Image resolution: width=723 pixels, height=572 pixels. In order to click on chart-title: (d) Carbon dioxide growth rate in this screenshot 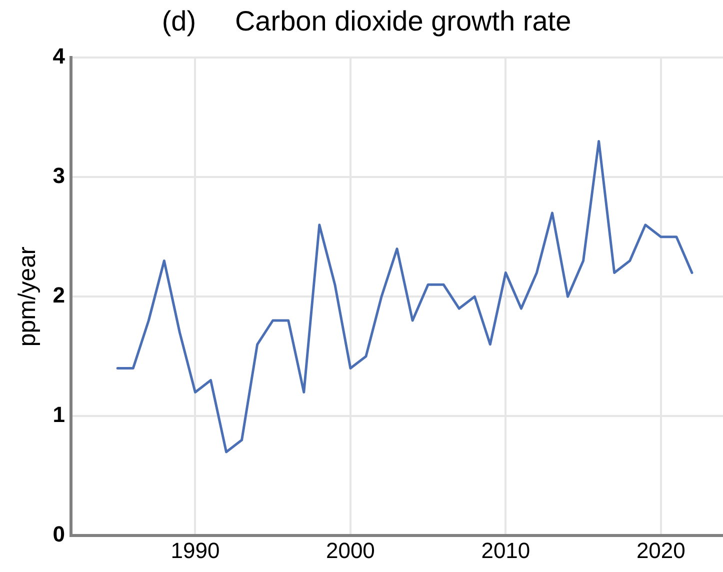, I will do `click(367, 21)`.